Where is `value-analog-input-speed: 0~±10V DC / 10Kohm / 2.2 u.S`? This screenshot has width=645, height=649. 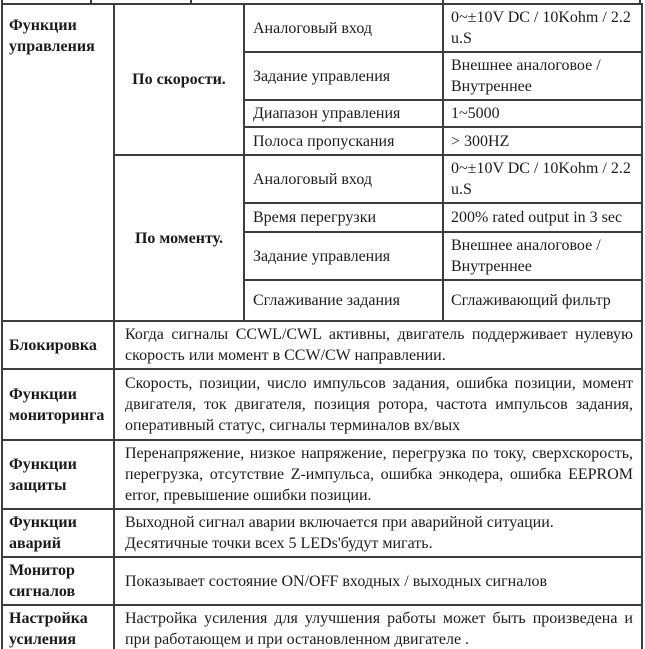 value-analog-input-speed: 0~±10V DC / 10Kohm / 2.2 u.S is located at coordinates (542, 28).